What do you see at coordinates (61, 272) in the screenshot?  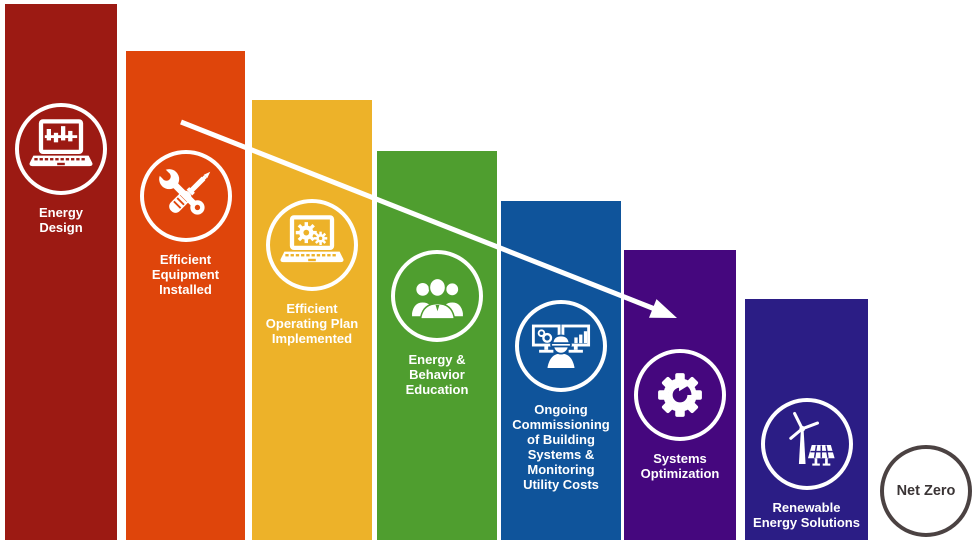 I see `step-bar-energy-design: Energy Design` at bounding box center [61, 272].